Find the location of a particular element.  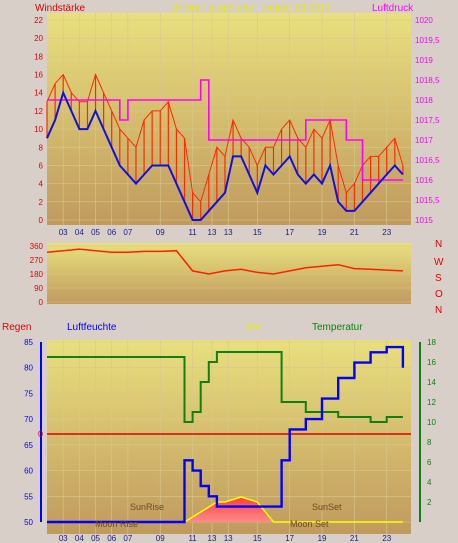

pressure-tick-label: 1015,5 is located at coordinates (427, 200).